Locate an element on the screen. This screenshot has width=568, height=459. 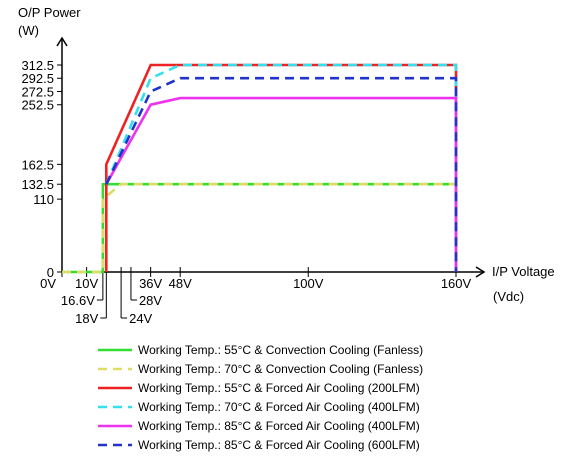
x-tick-label: 48V is located at coordinates (180, 283).